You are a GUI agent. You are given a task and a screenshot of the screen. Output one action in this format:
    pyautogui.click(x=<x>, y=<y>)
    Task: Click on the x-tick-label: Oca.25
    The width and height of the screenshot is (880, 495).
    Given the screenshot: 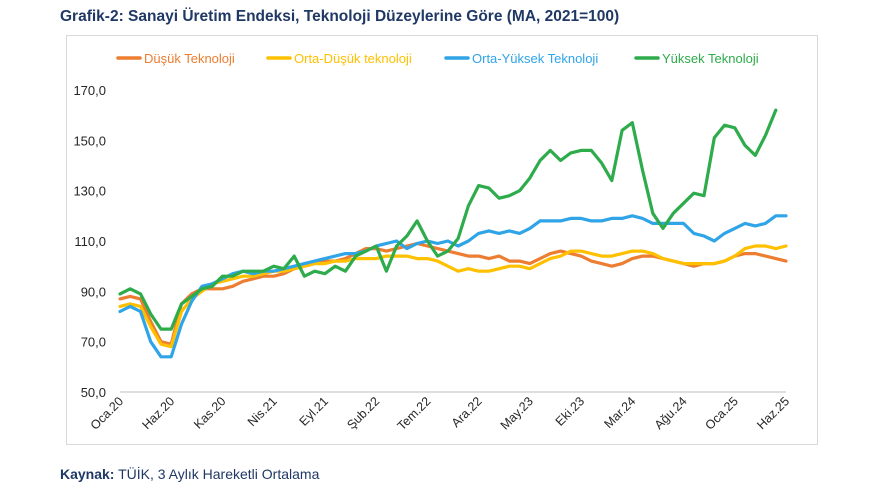 What is the action you would take?
    pyautogui.click(x=721, y=413)
    